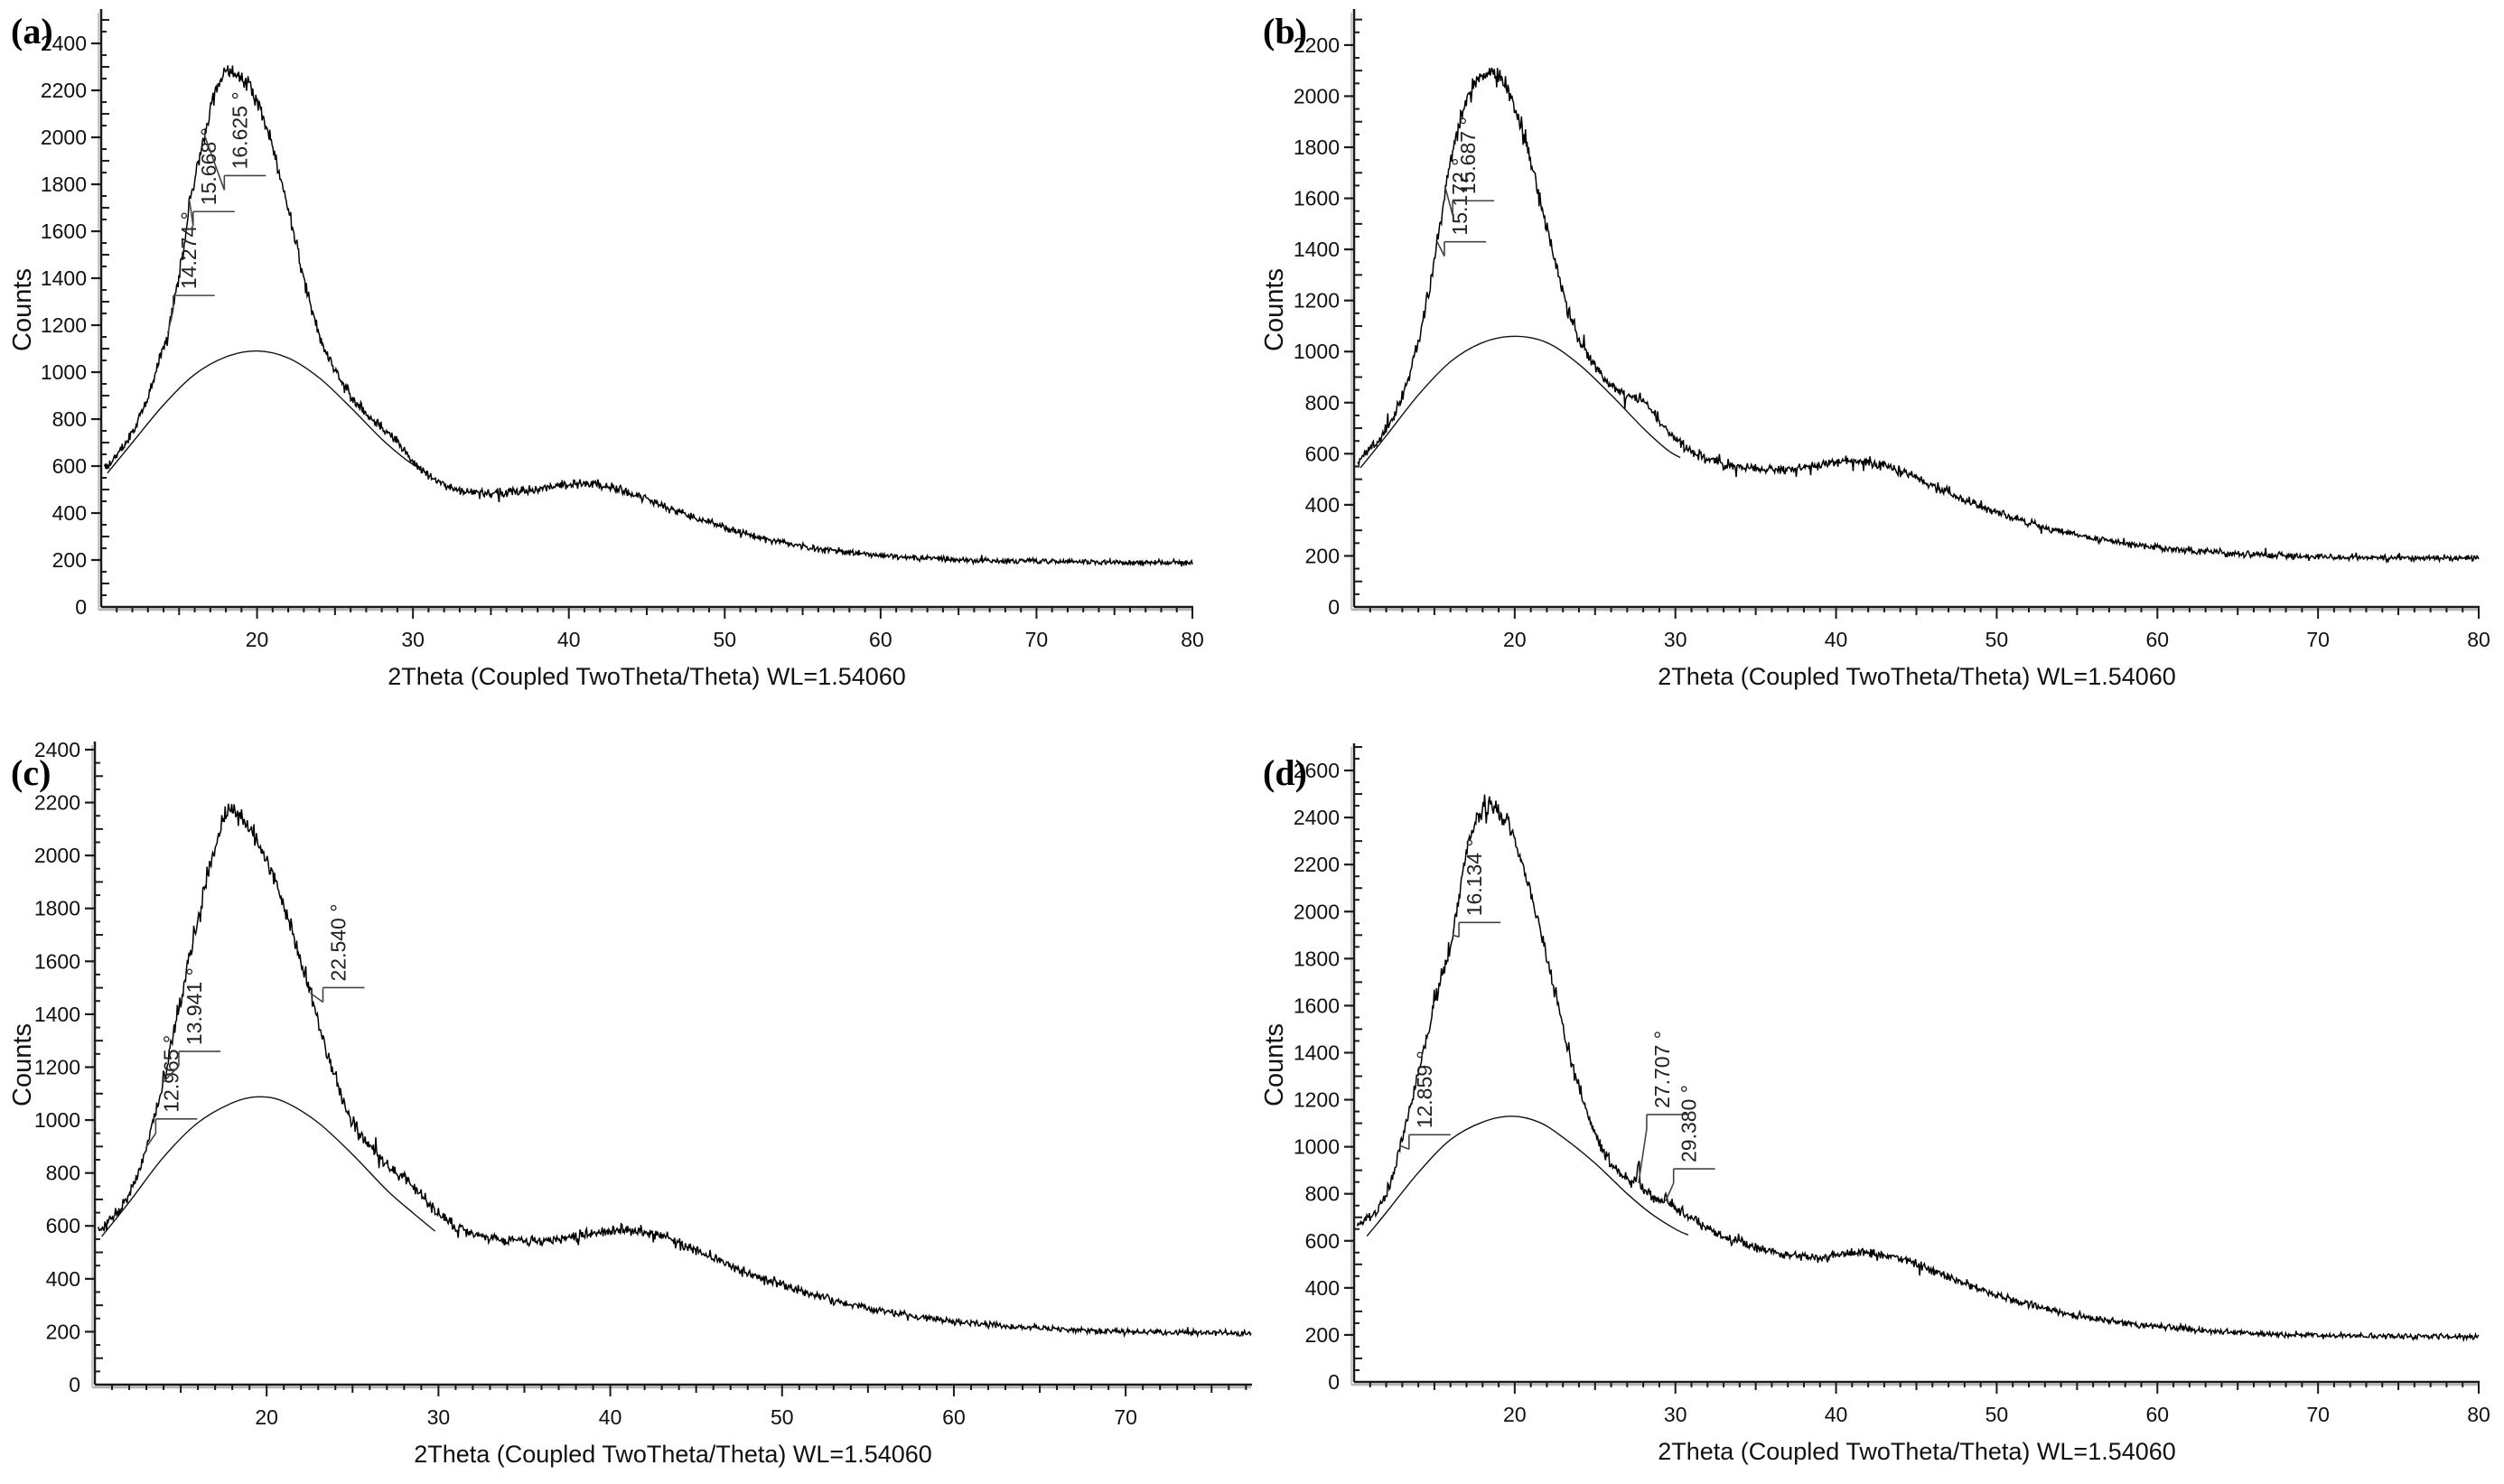  Describe the element at coordinates (57, 751) in the screenshot. I see `y-tick-label: 2400` at that location.